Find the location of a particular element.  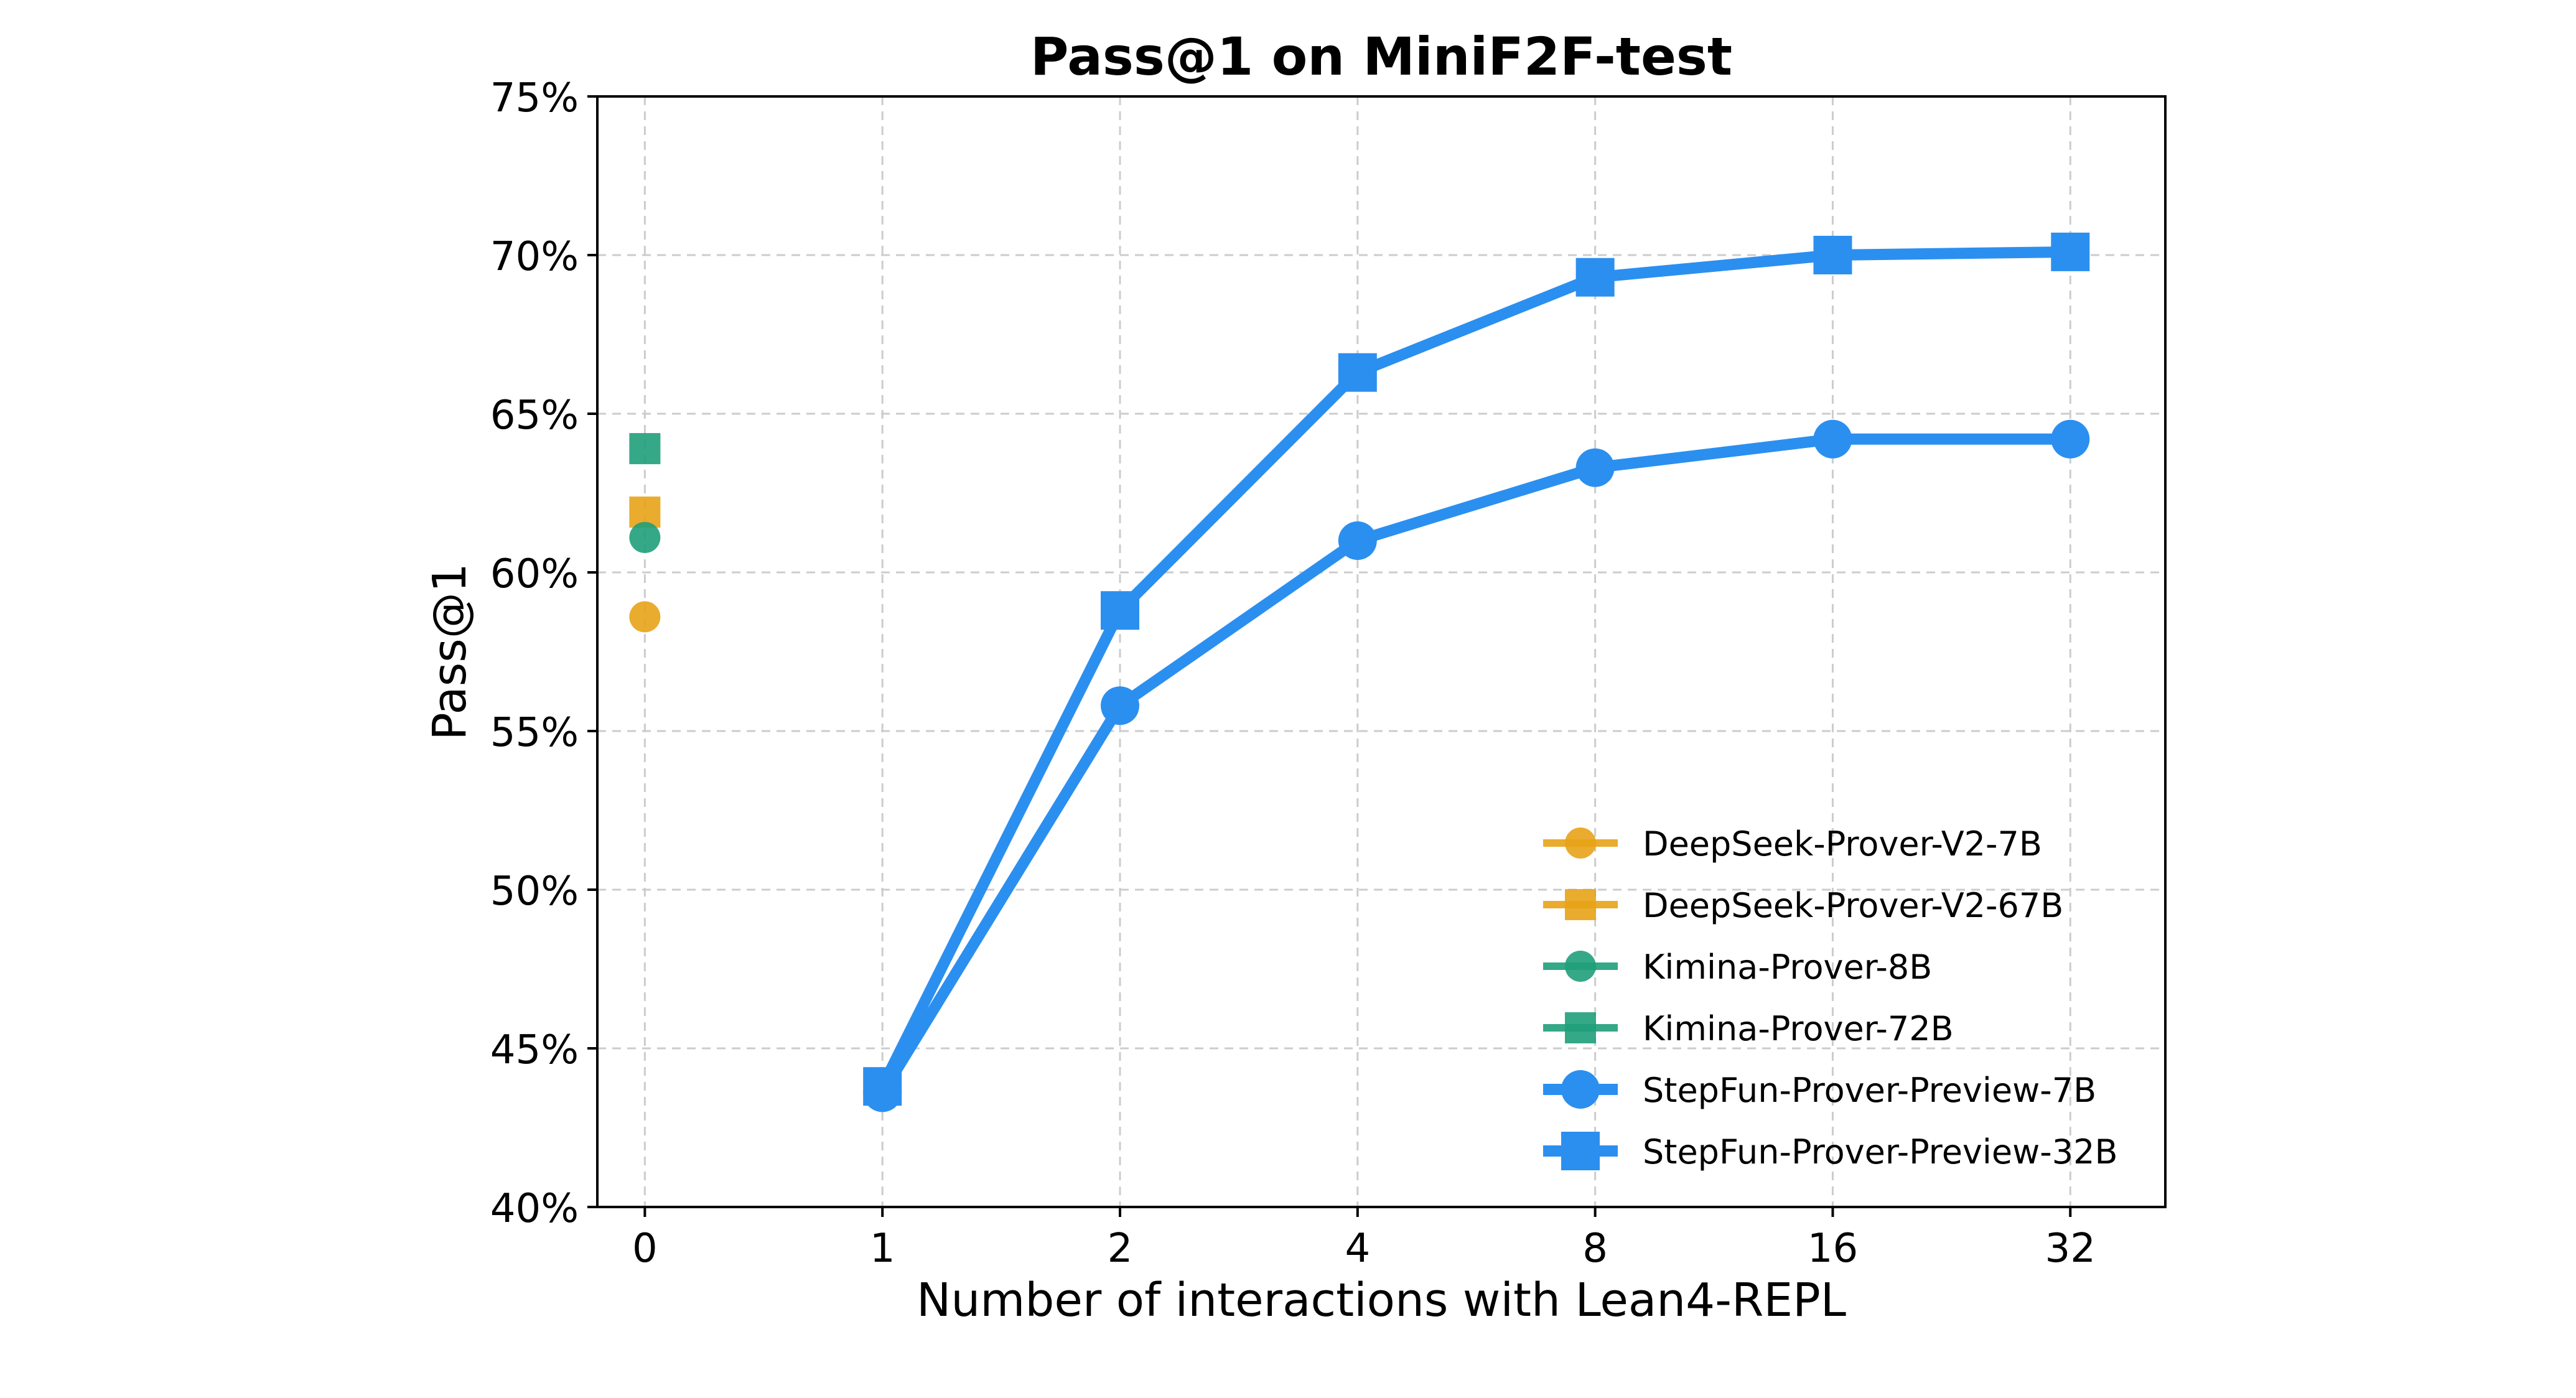

y-tick-label: 75% is located at coordinates (535, 98).